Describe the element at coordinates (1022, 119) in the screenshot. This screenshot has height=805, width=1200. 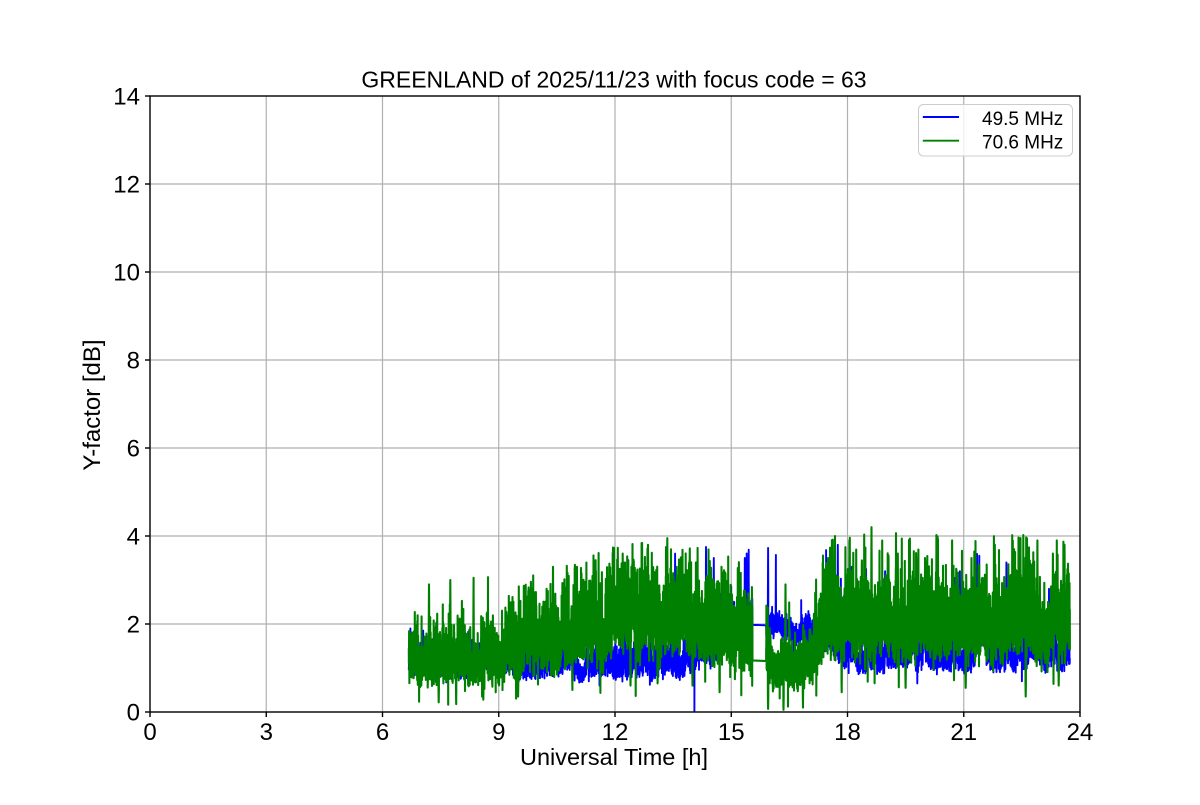
I see `svg-text: 49.5 MHz` at that location.